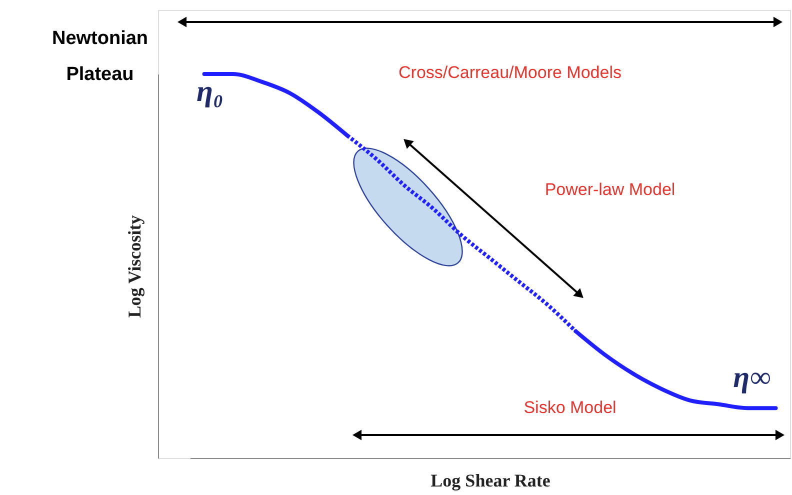 This screenshot has height=495, width=792. I want to click on annotation: η₀, so click(210, 91).